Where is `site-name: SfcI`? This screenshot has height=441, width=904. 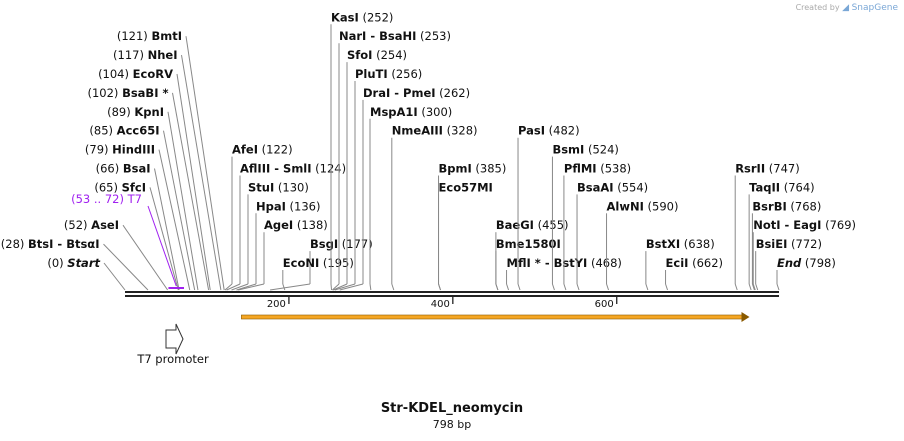 site-name: SfcI is located at coordinates (134, 187).